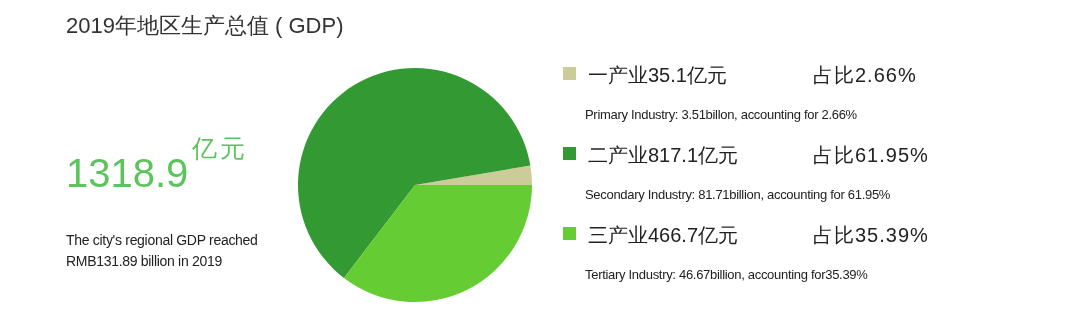 This screenshot has height=335, width=1071. What do you see at coordinates (663, 235) in the screenshot?
I see `legend-label: 三产业466.7亿元` at bounding box center [663, 235].